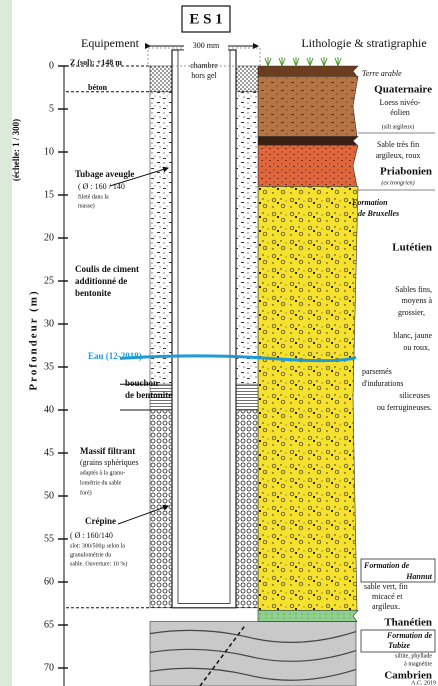 This screenshot has width=438, height=686. Describe the element at coordinates (386, 586) in the screenshot. I see `label: sable vert, fin` at that location.